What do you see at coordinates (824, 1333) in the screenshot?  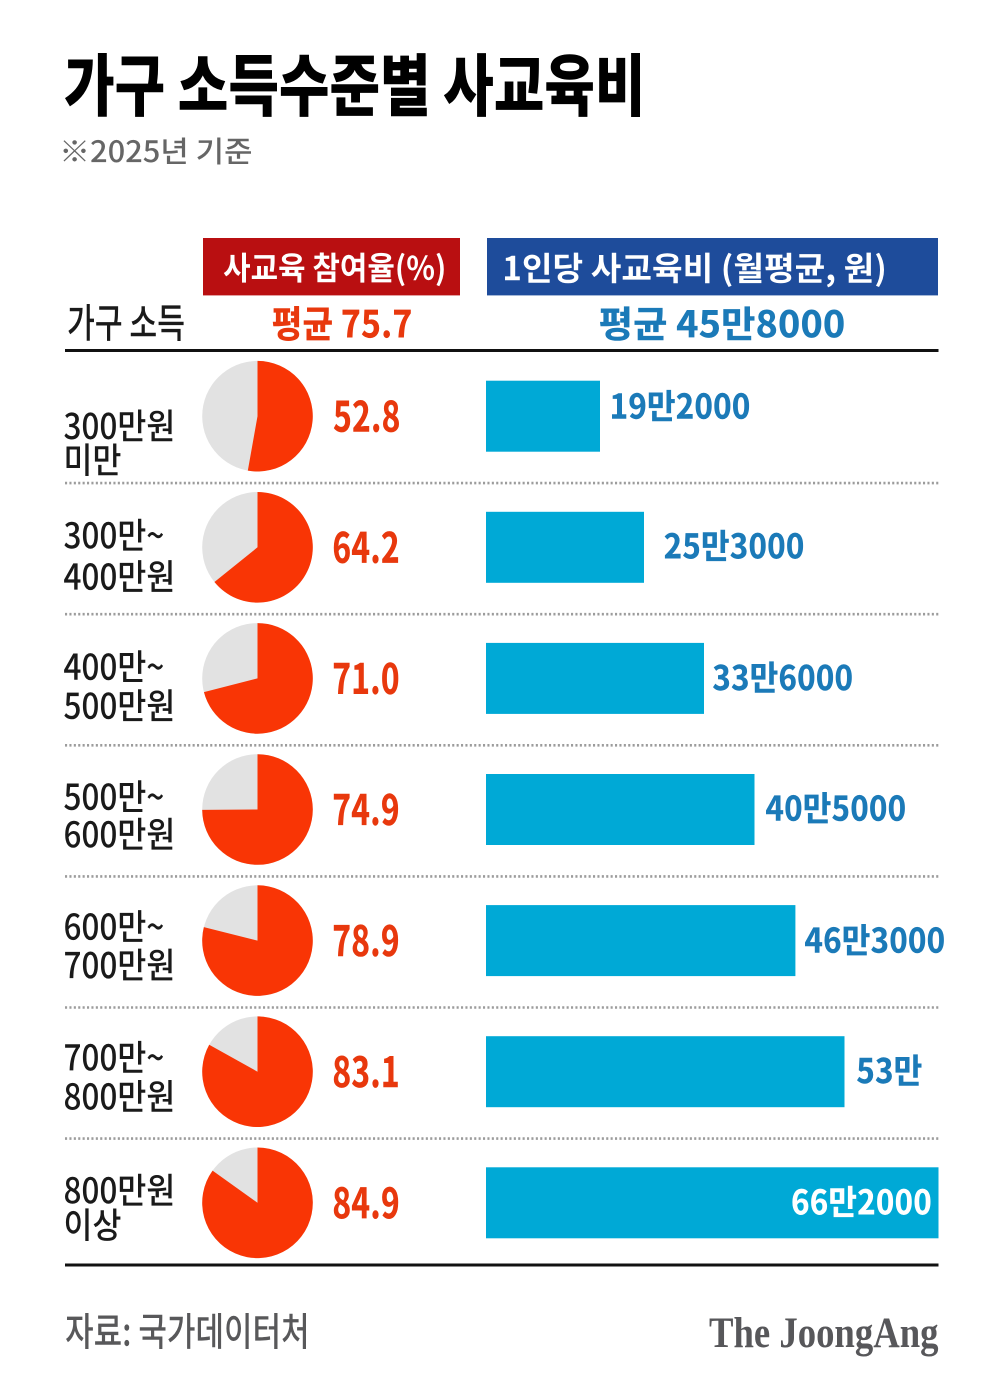 I see `svg-text: The JoongAng` at bounding box center [824, 1333].